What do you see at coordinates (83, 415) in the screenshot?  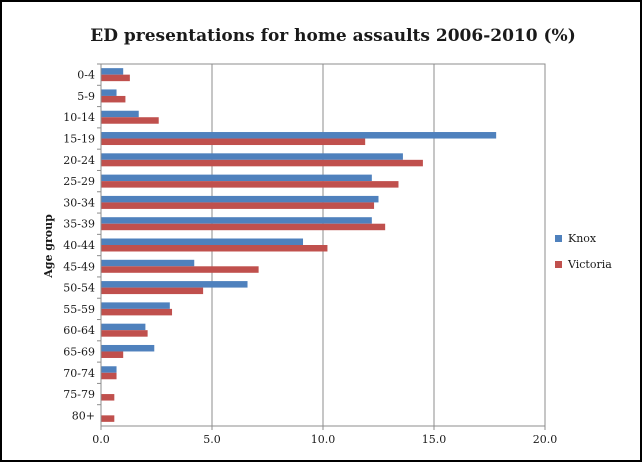 I see `y-tick-label: 80+` at bounding box center [83, 415].